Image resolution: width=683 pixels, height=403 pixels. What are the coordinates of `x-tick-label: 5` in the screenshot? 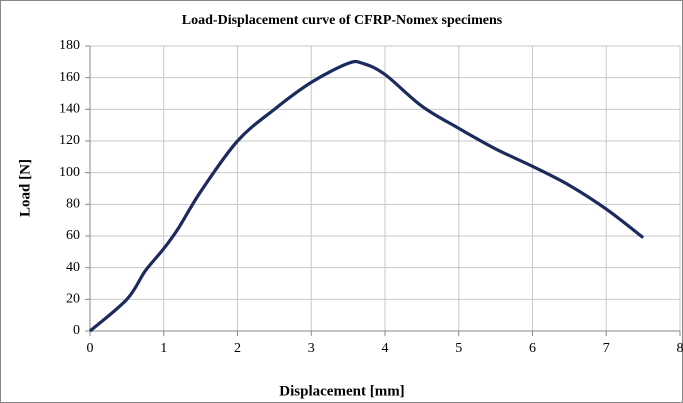 It's located at (458, 348).